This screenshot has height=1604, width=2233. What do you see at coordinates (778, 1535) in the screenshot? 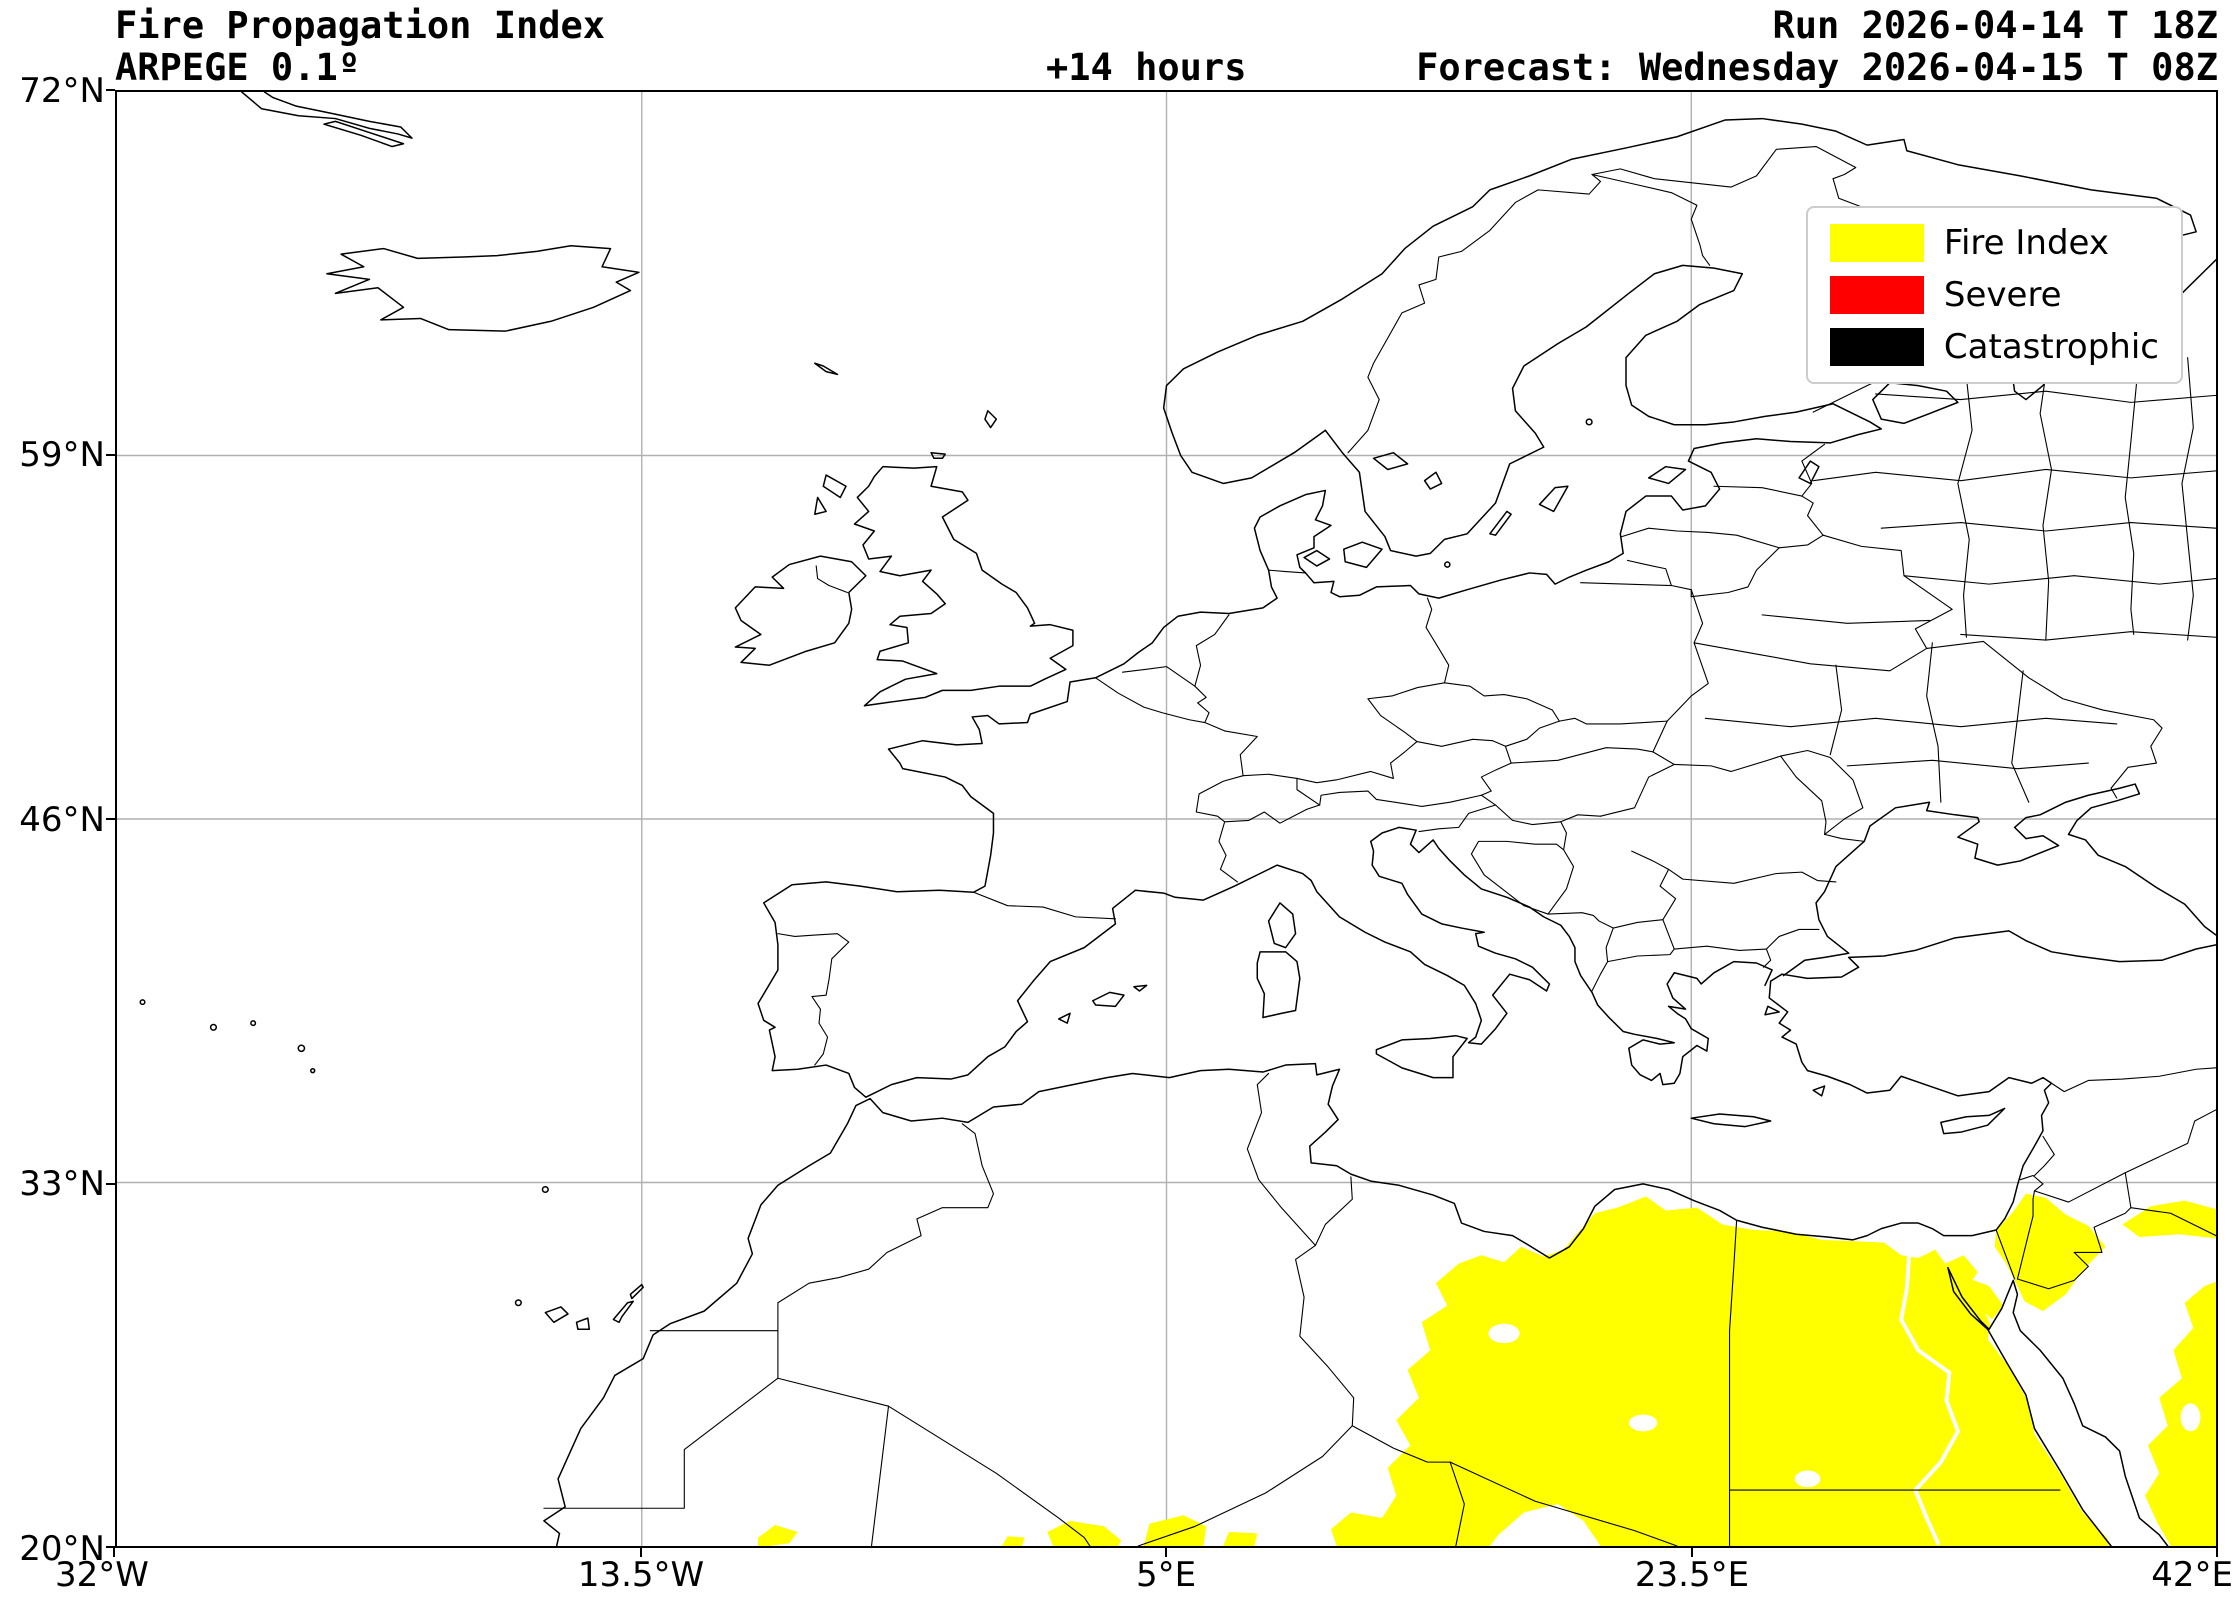
I see `fire-patch-mauritania` at bounding box center [778, 1535].